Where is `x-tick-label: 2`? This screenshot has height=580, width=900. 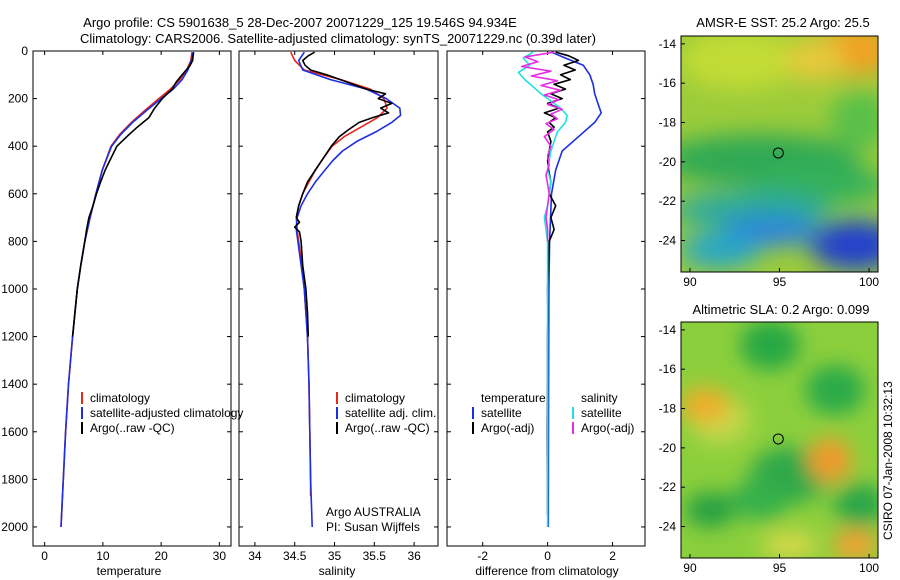 x-tick-label: 2 is located at coordinates (612, 556).